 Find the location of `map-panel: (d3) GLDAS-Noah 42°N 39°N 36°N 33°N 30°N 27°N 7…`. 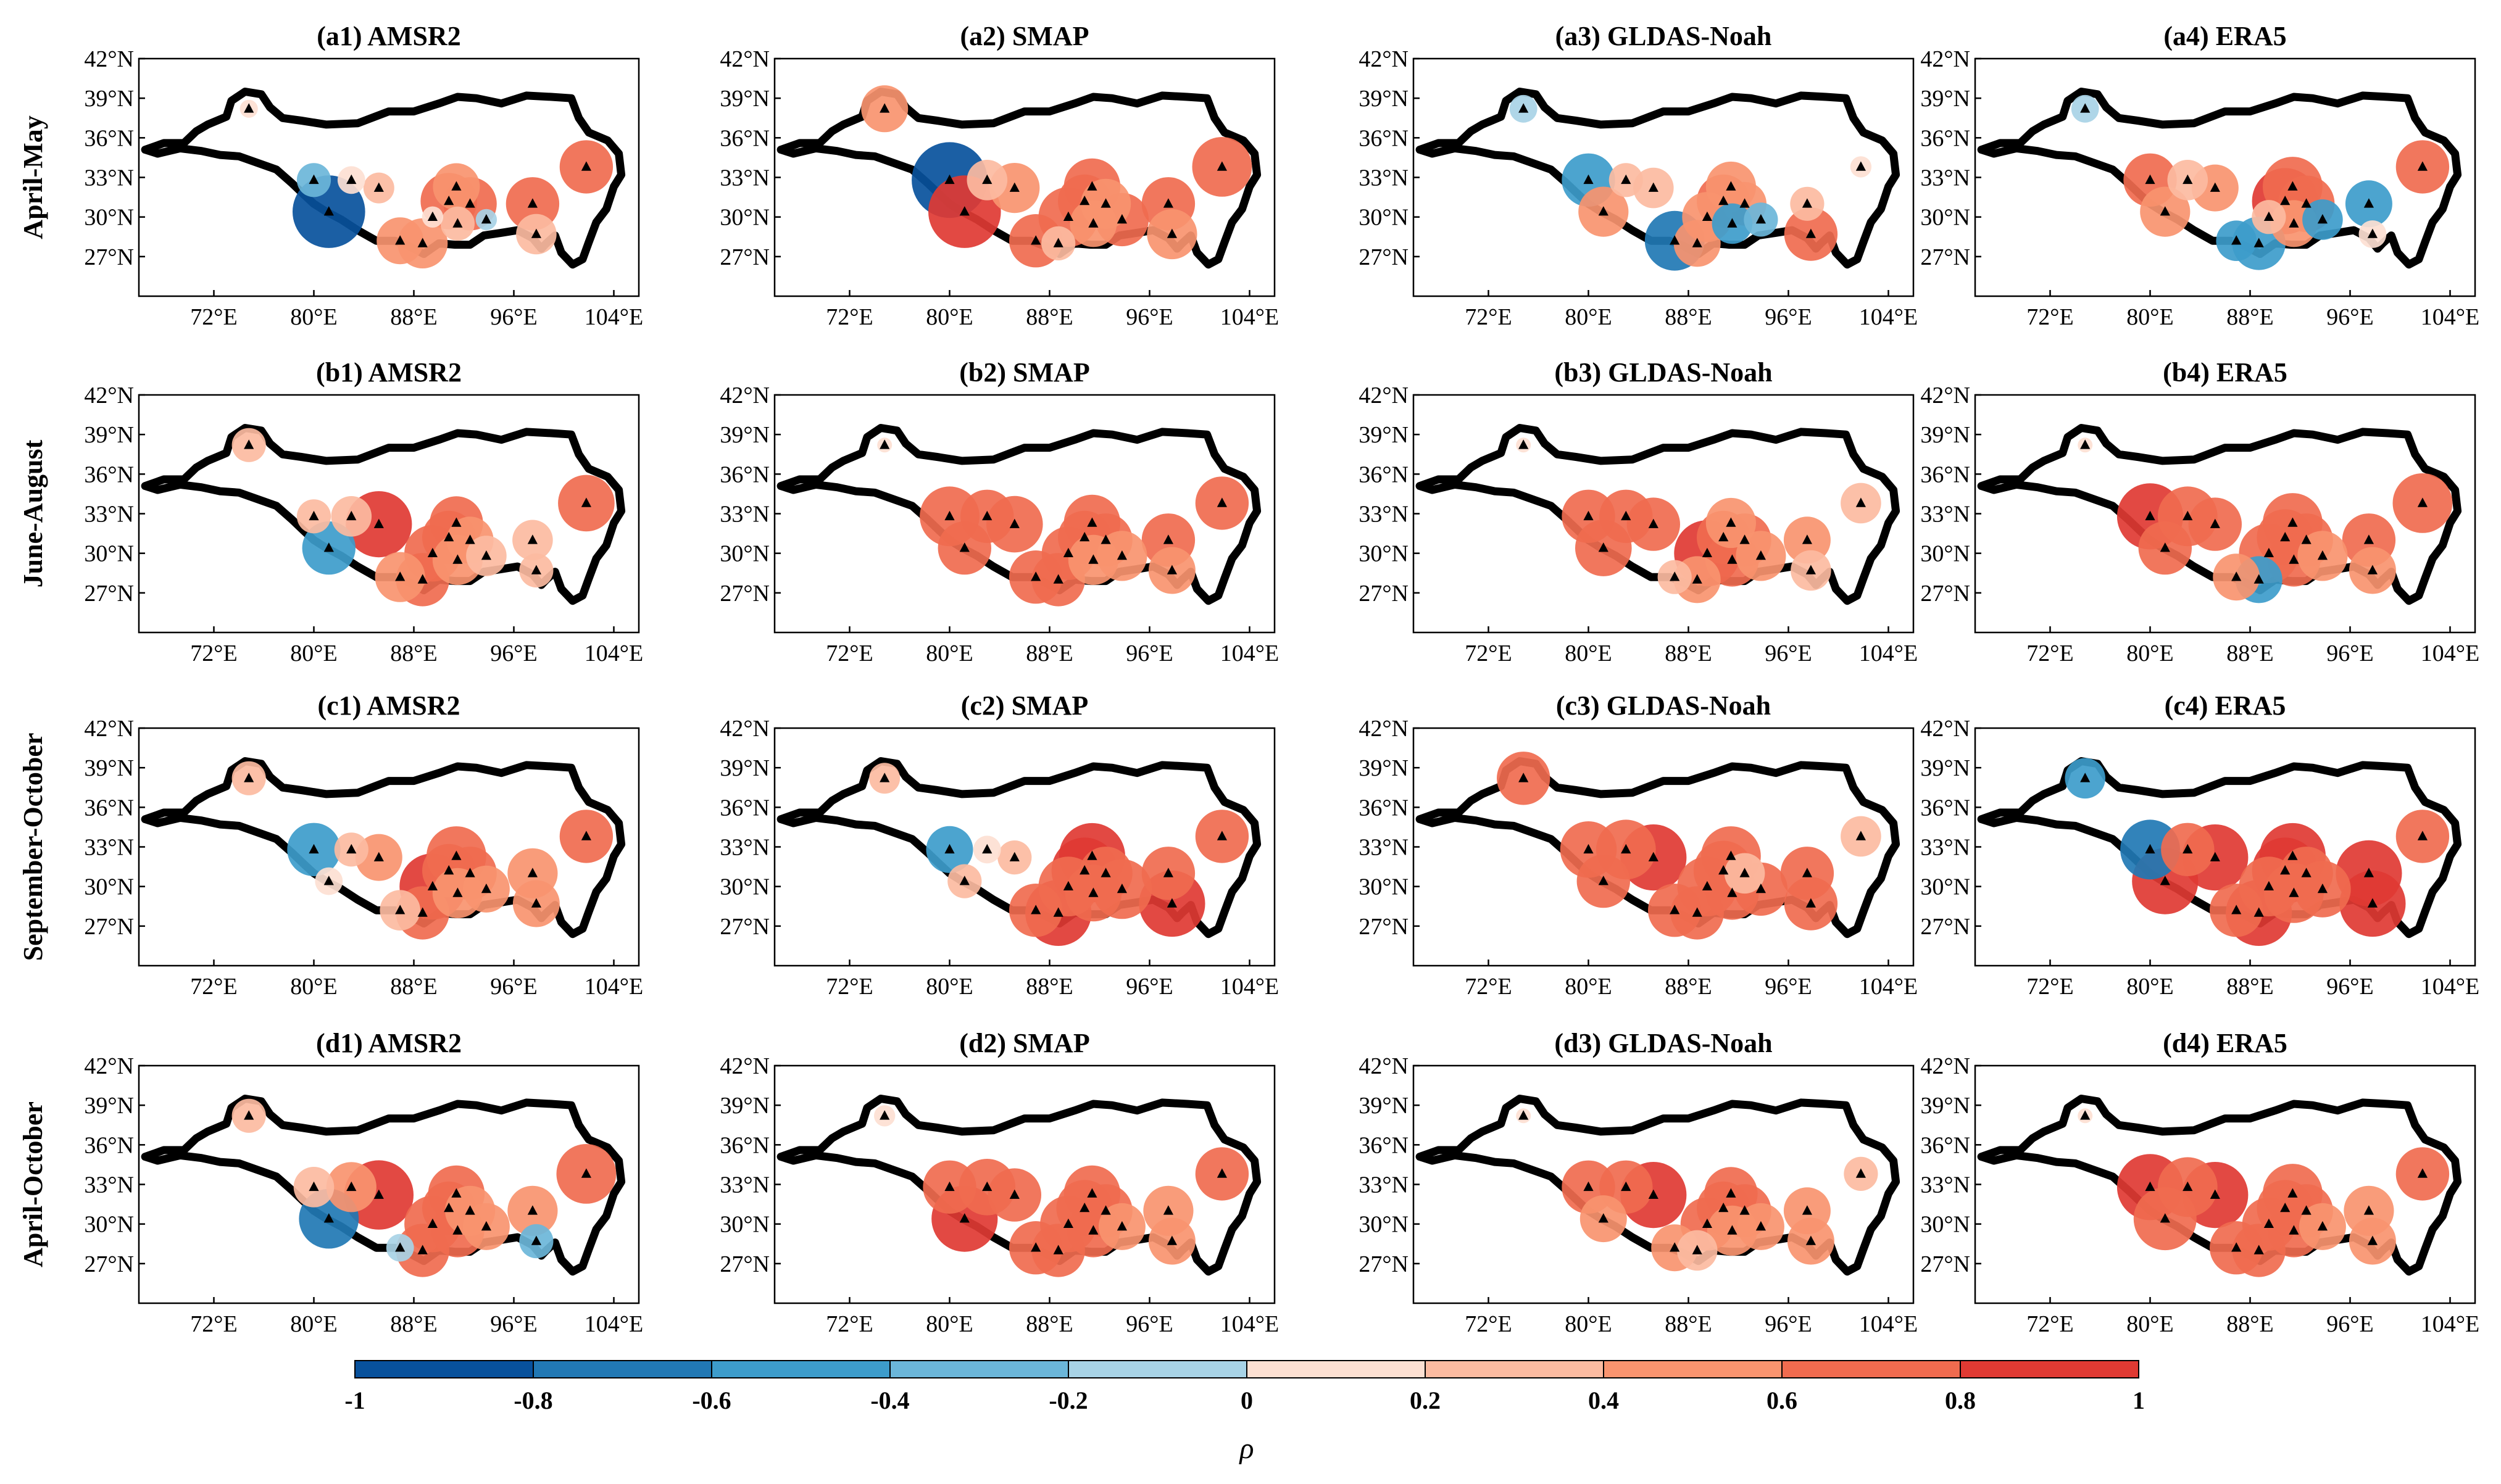

map-panel: (d3) GLDAS-Noah 42°N 39°N 36°N 33°N 30°N 27°N 7… is located at coordinates (1638, 1182).